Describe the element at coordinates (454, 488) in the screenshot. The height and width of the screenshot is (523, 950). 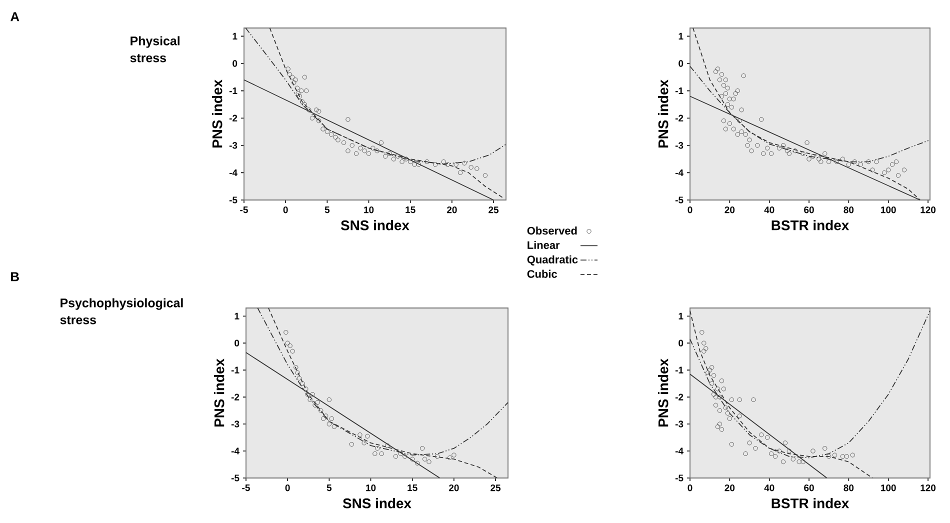
I see `x-tick-label: 20` at that location.